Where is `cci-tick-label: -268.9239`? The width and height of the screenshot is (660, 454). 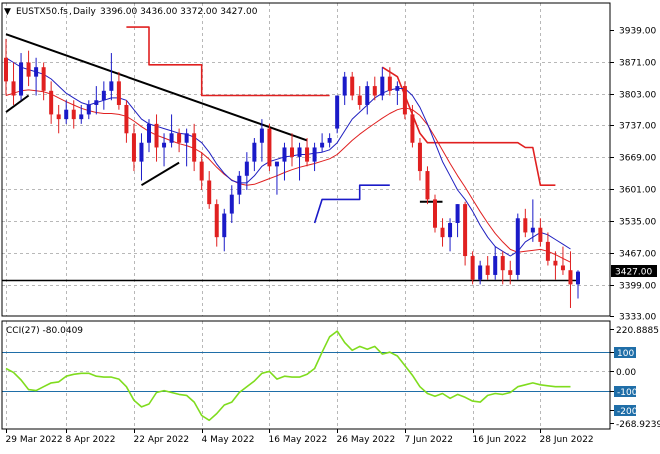
cci-tick-label: -268.9239 is located at coordinates (638, 425).